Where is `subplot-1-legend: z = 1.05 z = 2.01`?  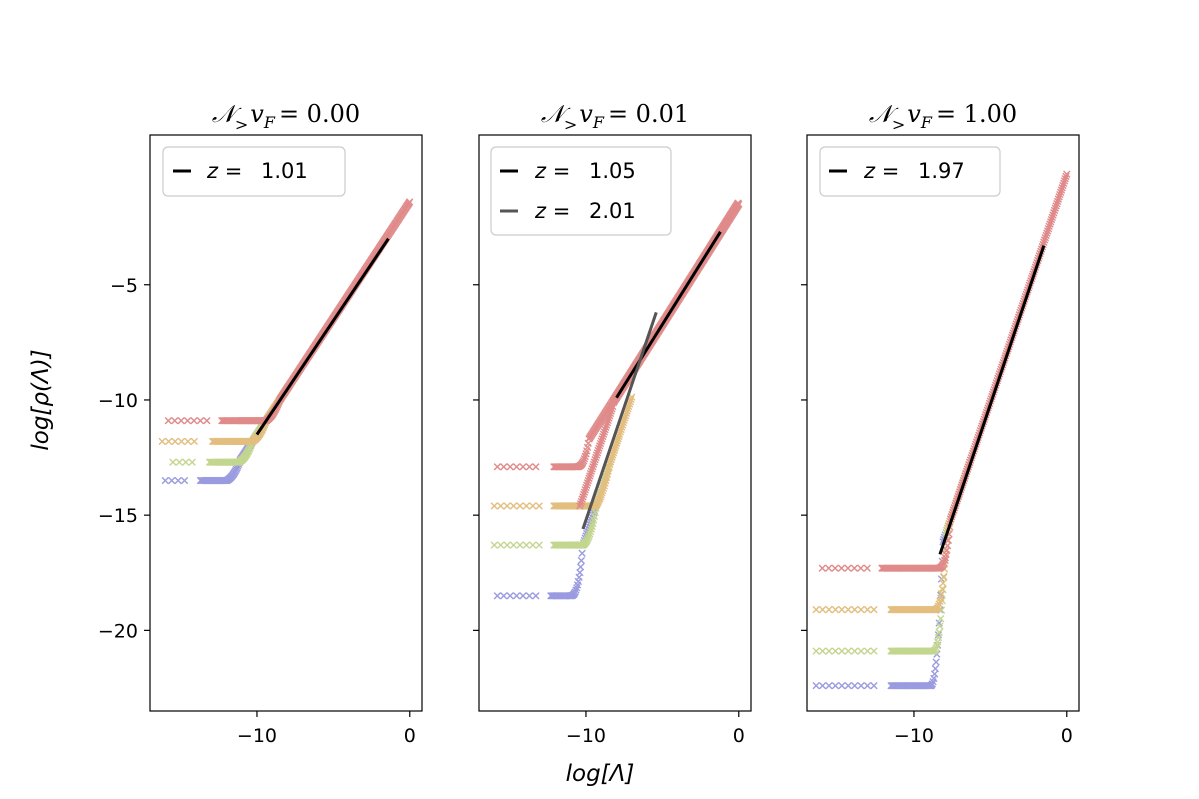 subplot-1-legend: z = 1.05 z = 2.01 is located at coordinates (581, 191).